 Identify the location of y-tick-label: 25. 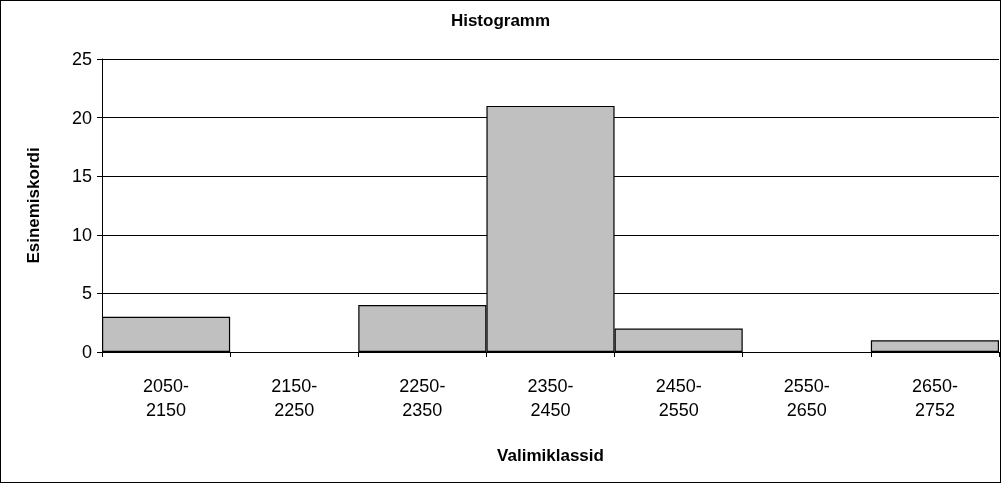
(81, 59).